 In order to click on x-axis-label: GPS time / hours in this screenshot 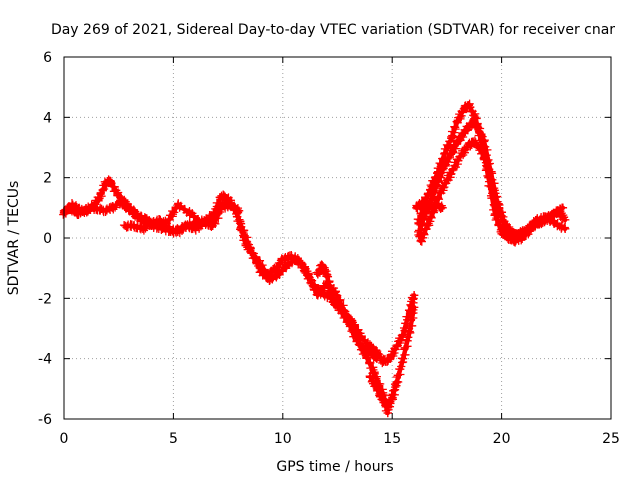, I will do `click(334, 467)`.